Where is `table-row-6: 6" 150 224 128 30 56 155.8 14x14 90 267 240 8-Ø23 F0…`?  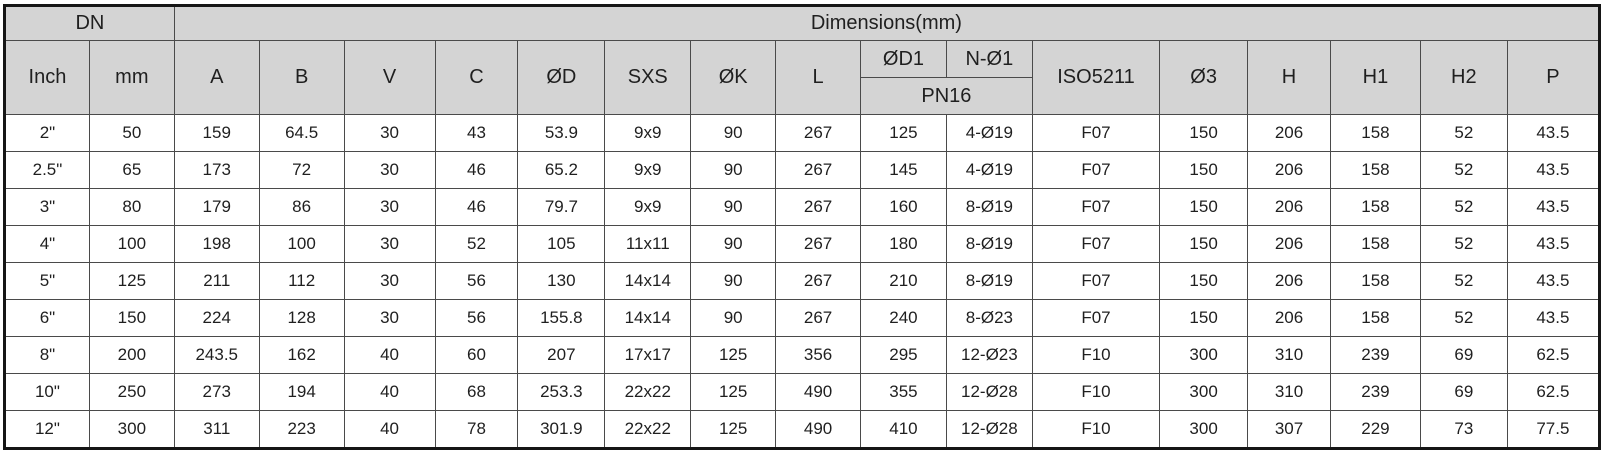 table-row-6: 6" 150 224 128 30 56 155.8 14x14 90 267 240 8-Ø23 F0… is located at coordinates (802, 318).